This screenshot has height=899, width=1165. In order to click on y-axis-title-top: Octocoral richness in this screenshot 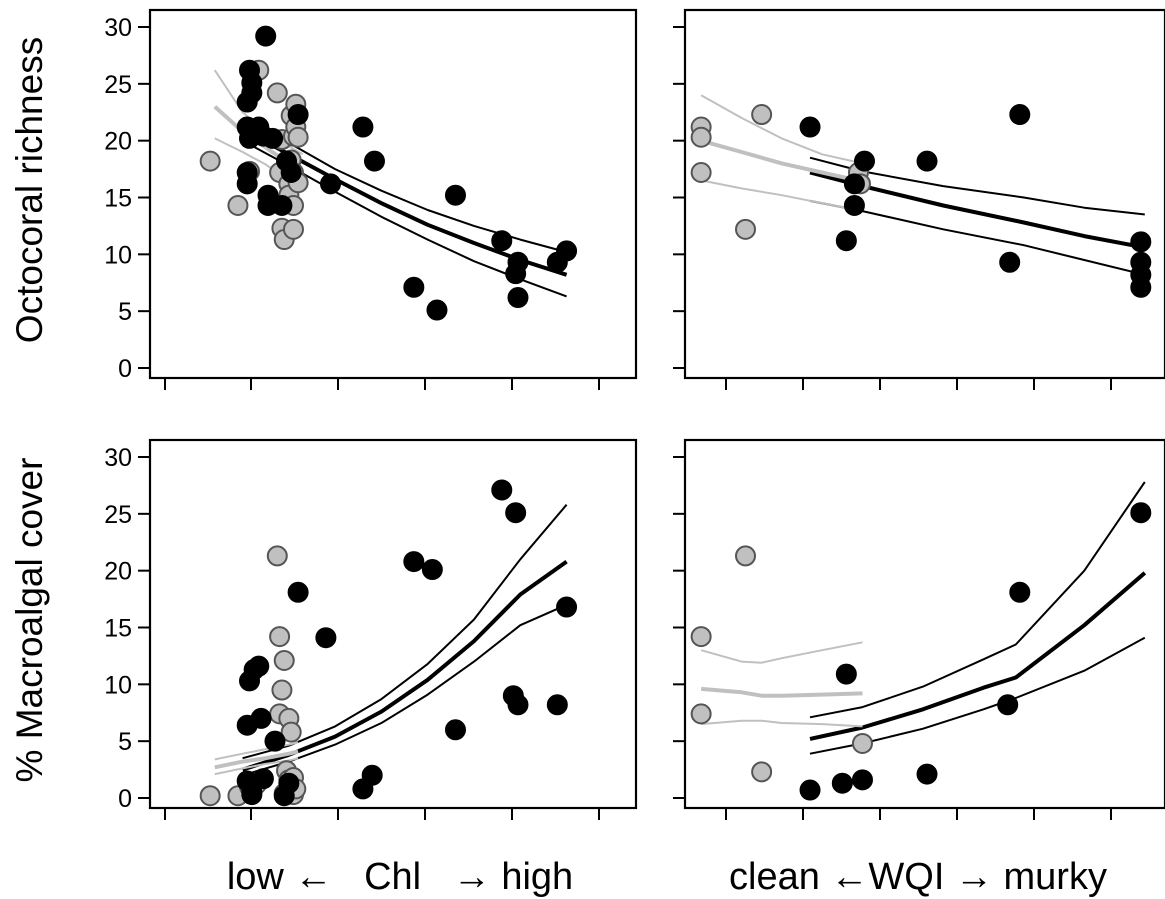, I will do `click(29, 190)`.